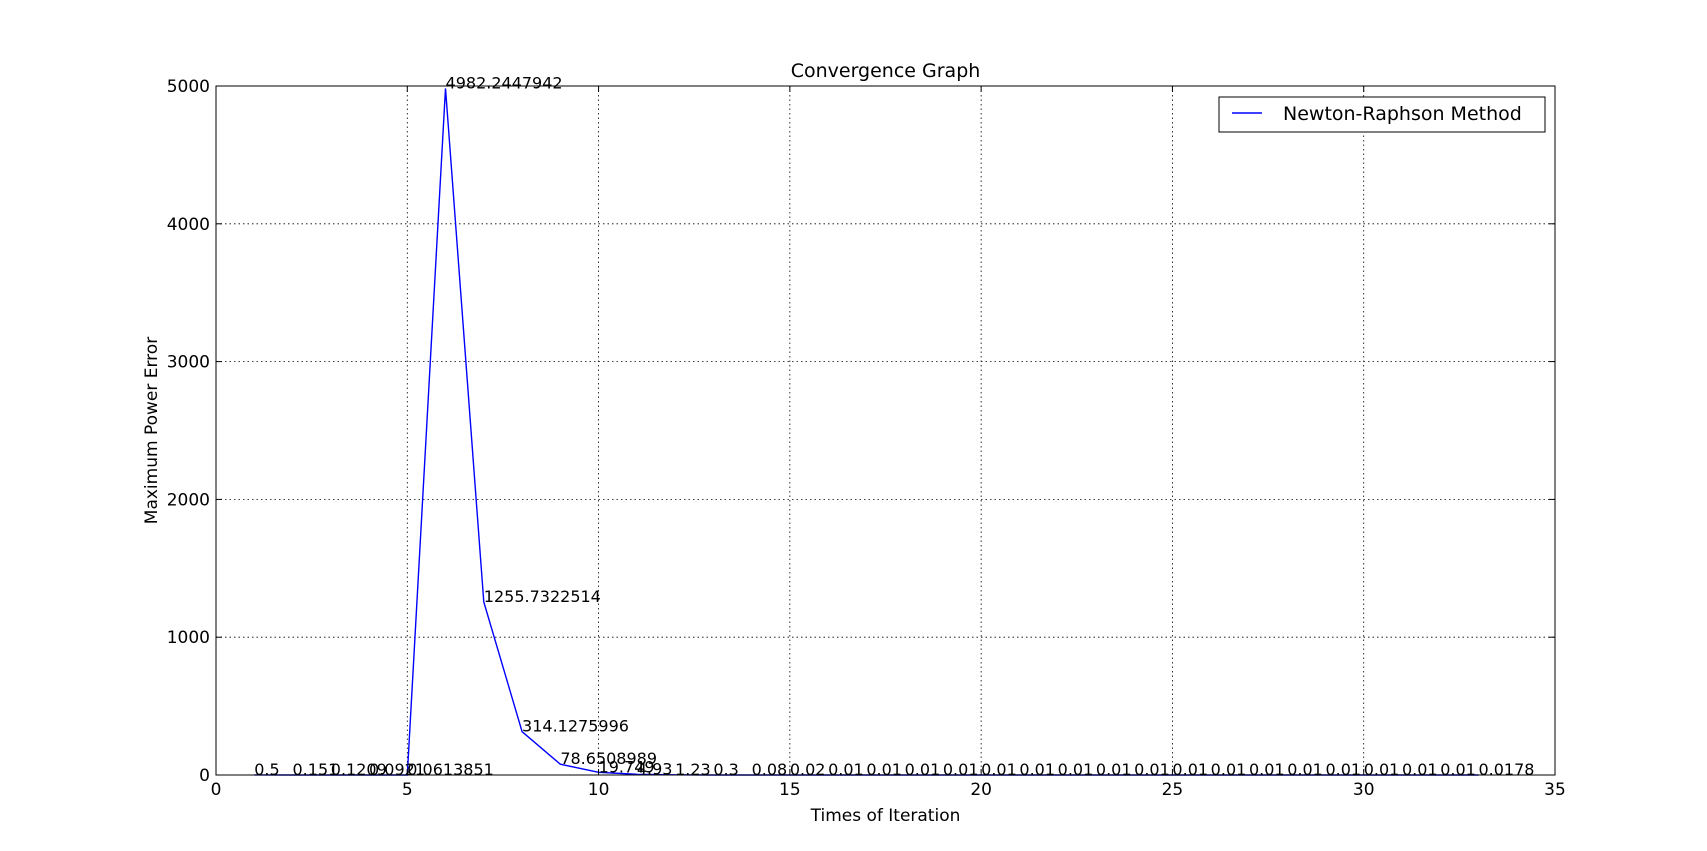 This screenshot has width=1707, height=851. What do you see at coordinates (397, 769) in the screenshot?
I see `data-label: 0.0921` at bounding box center [397, 769].